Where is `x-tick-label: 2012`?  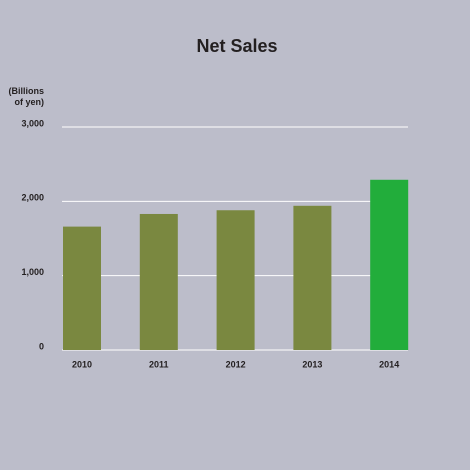 x-tick-label: 2012 is located at coordinates (236, 364).